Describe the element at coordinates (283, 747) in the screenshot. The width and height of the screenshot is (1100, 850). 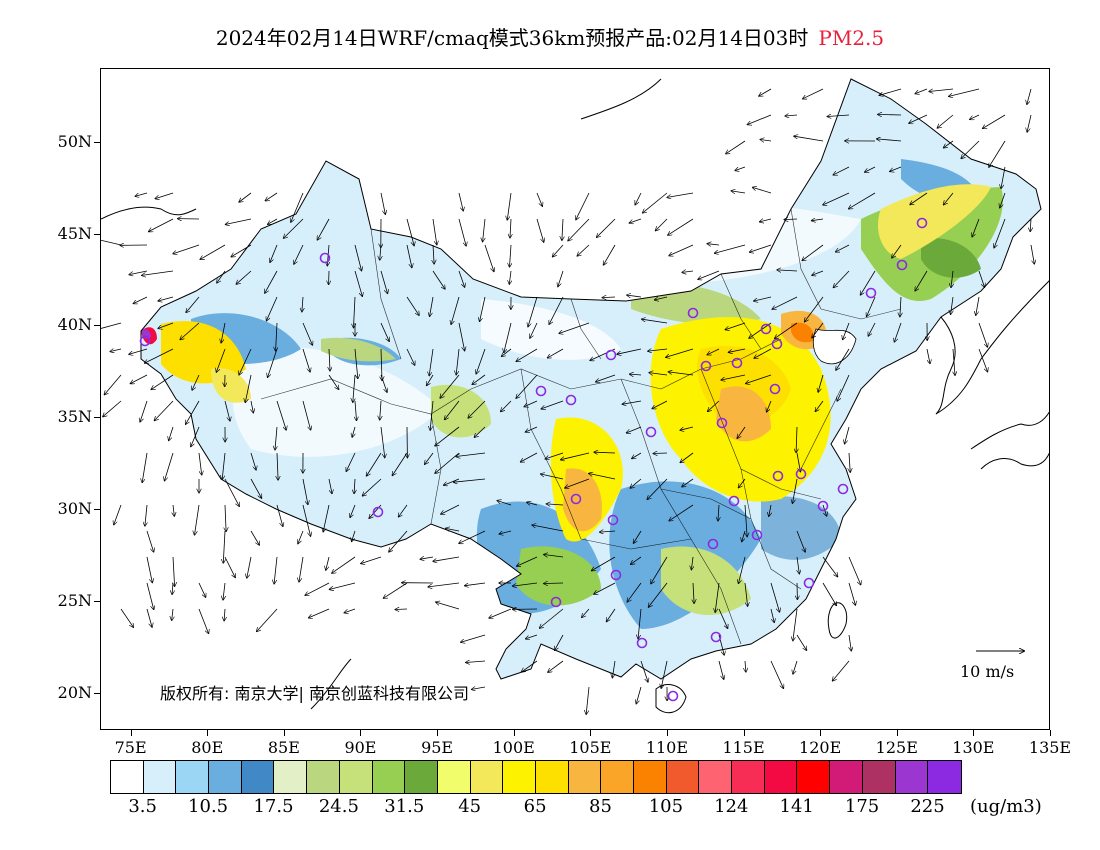
I see `longitude-label: 85E` at that location.